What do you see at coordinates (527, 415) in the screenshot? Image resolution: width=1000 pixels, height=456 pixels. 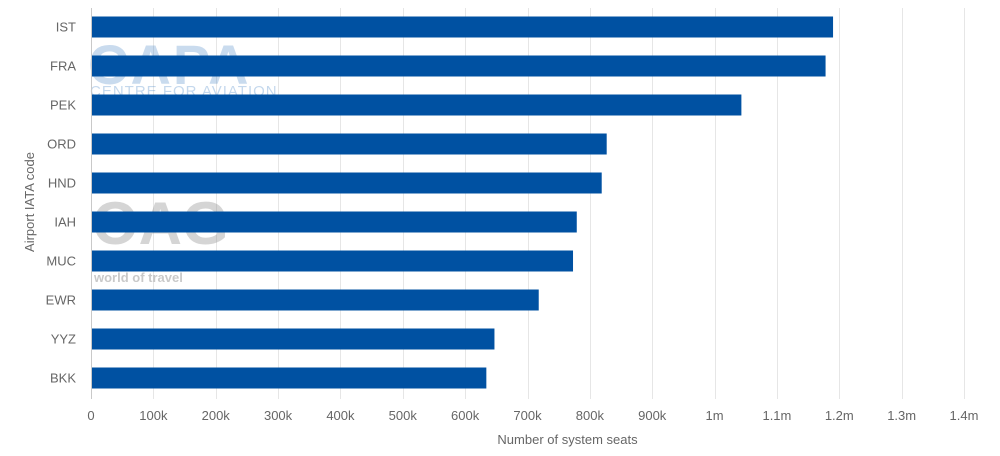 I see `x-tick-label: 700k` at bounding box center [527, 415].